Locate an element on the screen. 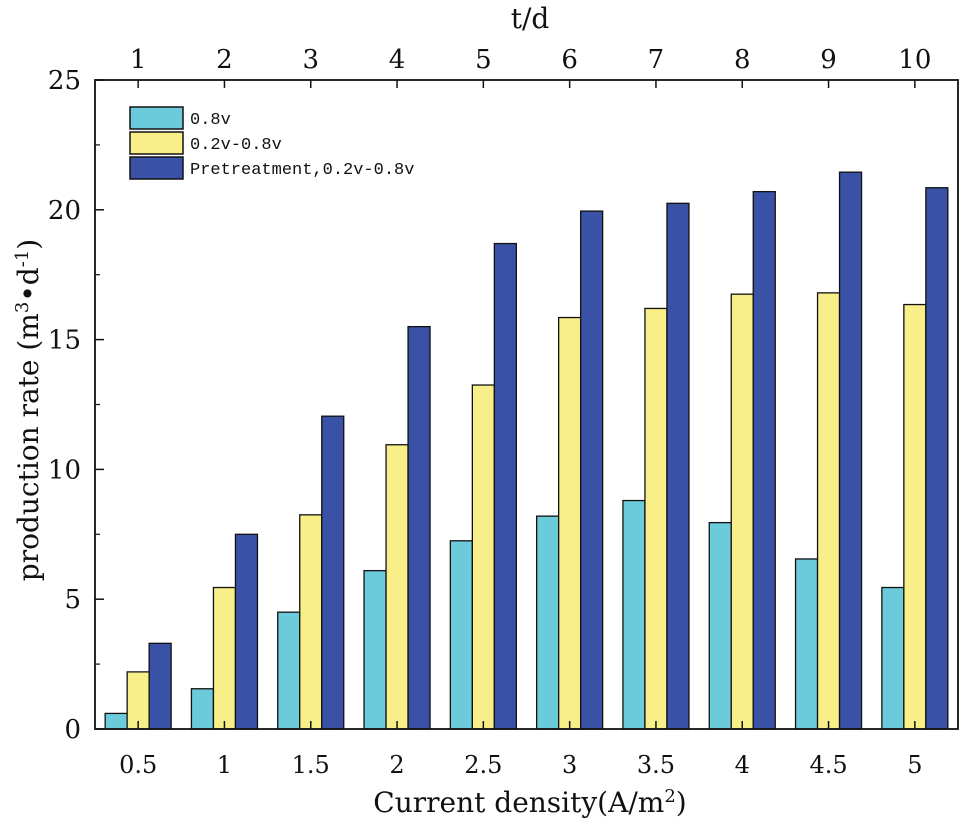  bar-pretreatment-0-2v-0-8v-0.5 is located at coordinates (160, 686).